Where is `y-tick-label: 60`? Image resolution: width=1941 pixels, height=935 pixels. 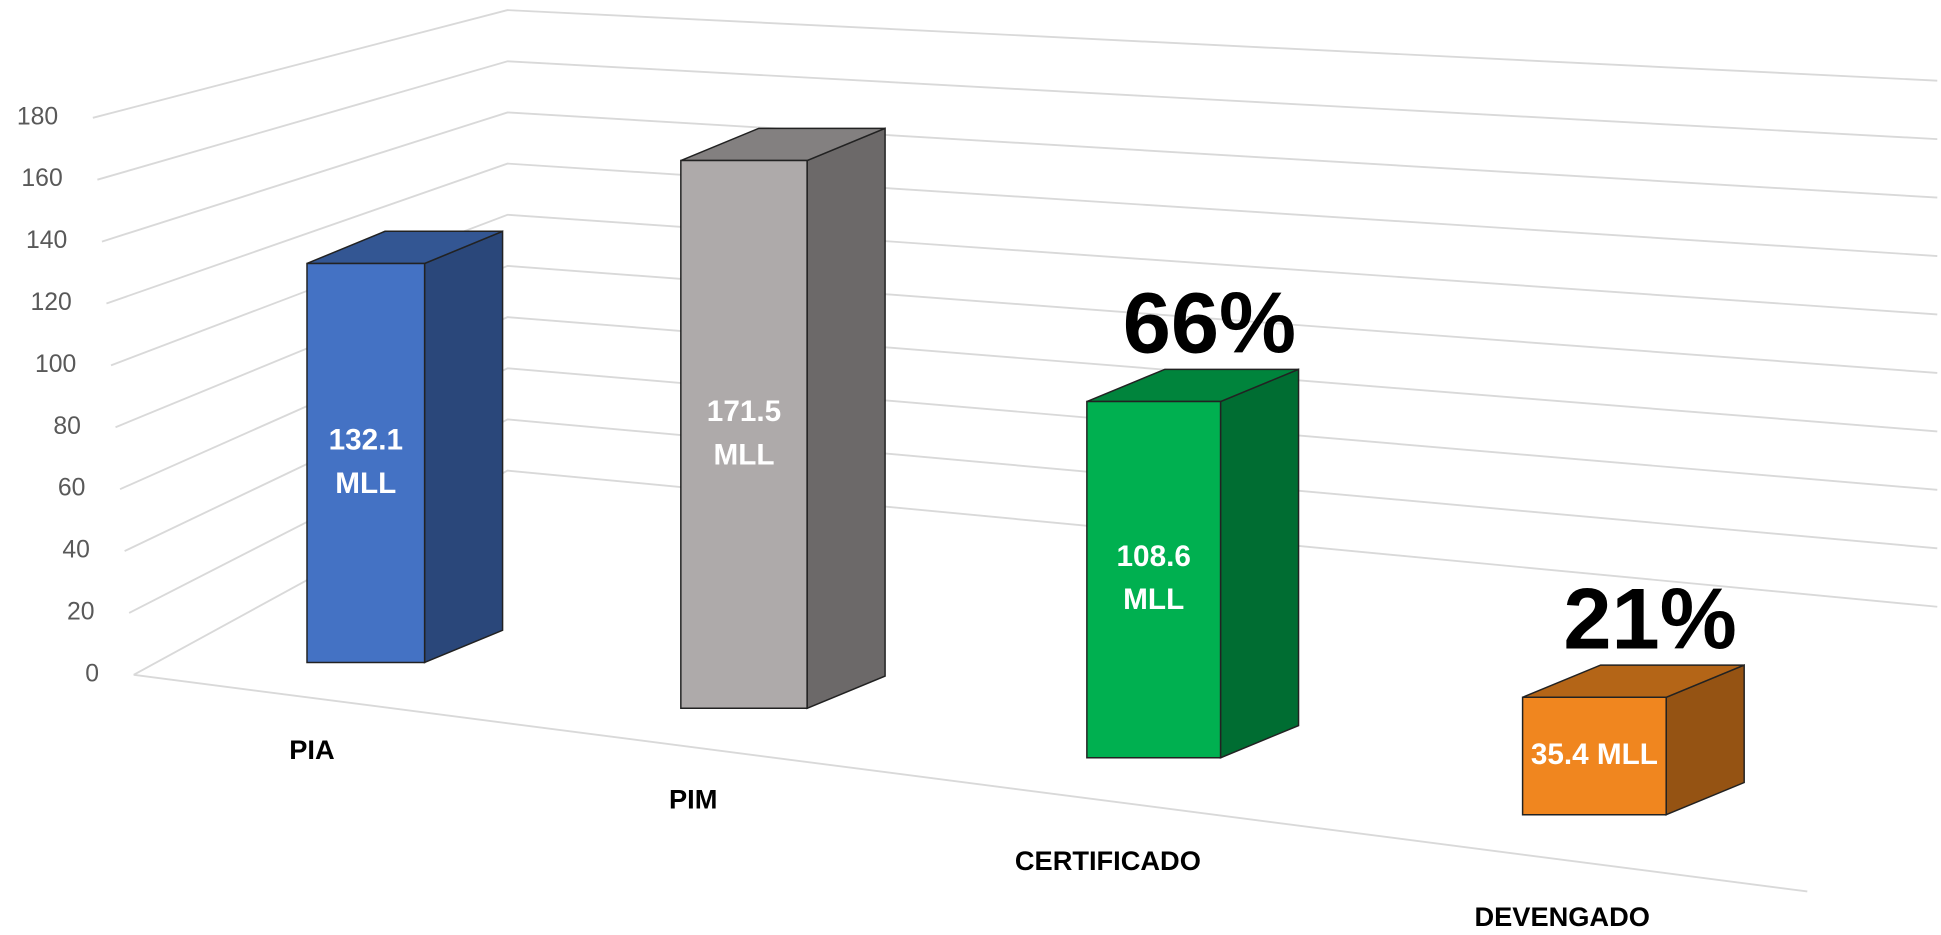
y-tick-label: 60 is located at coordinates (72, 488).